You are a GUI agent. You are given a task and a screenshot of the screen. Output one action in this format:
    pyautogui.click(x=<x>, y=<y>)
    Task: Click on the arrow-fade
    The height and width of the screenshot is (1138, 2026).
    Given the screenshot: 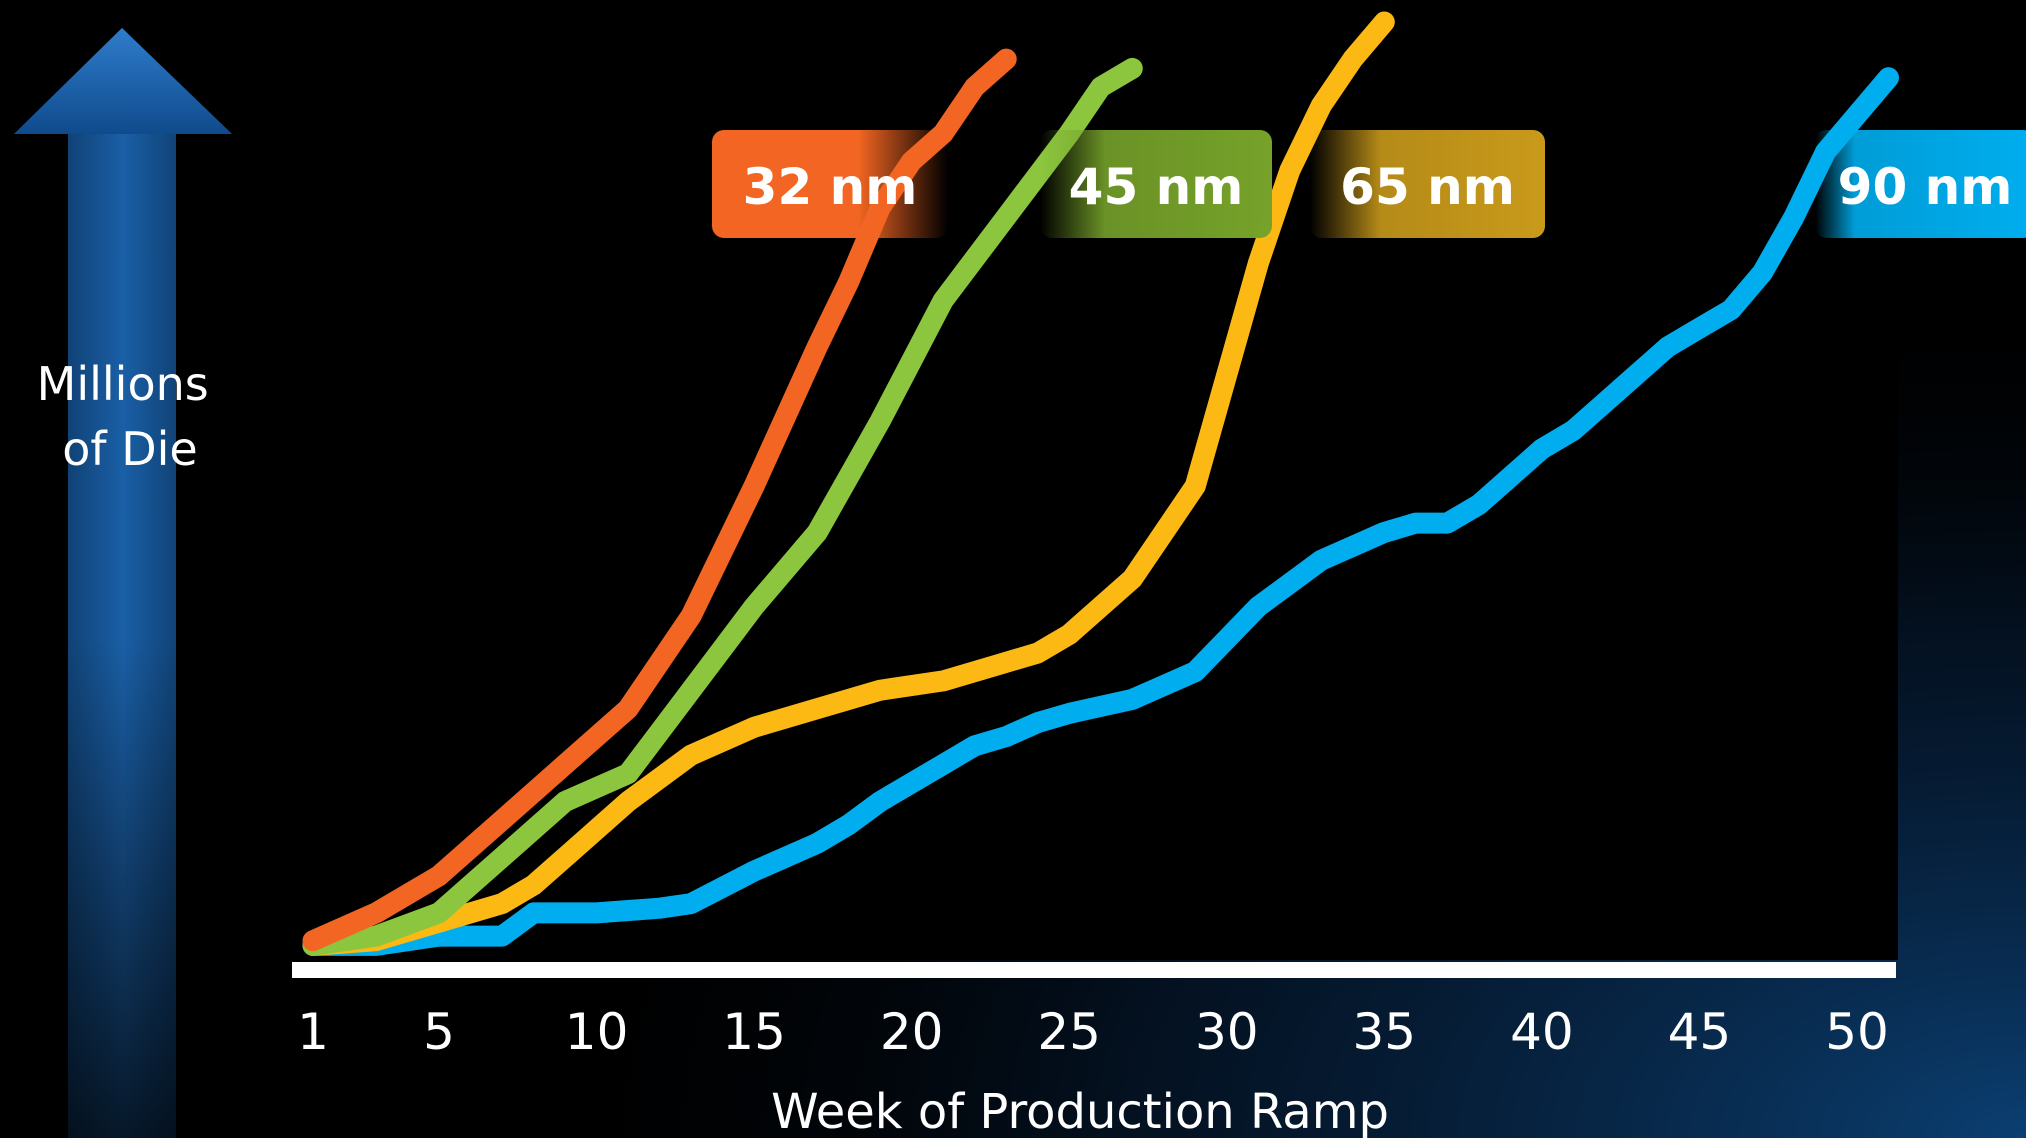 What is the action you would take?
    pyautogui.click(x=124, y=583)
    